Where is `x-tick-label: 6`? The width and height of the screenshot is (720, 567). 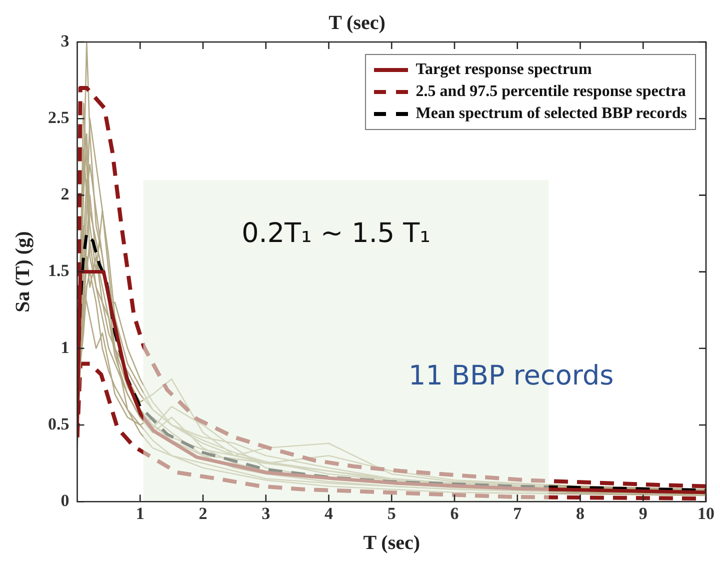 x-tick-label: 6 is located at coordinates (454, 514).